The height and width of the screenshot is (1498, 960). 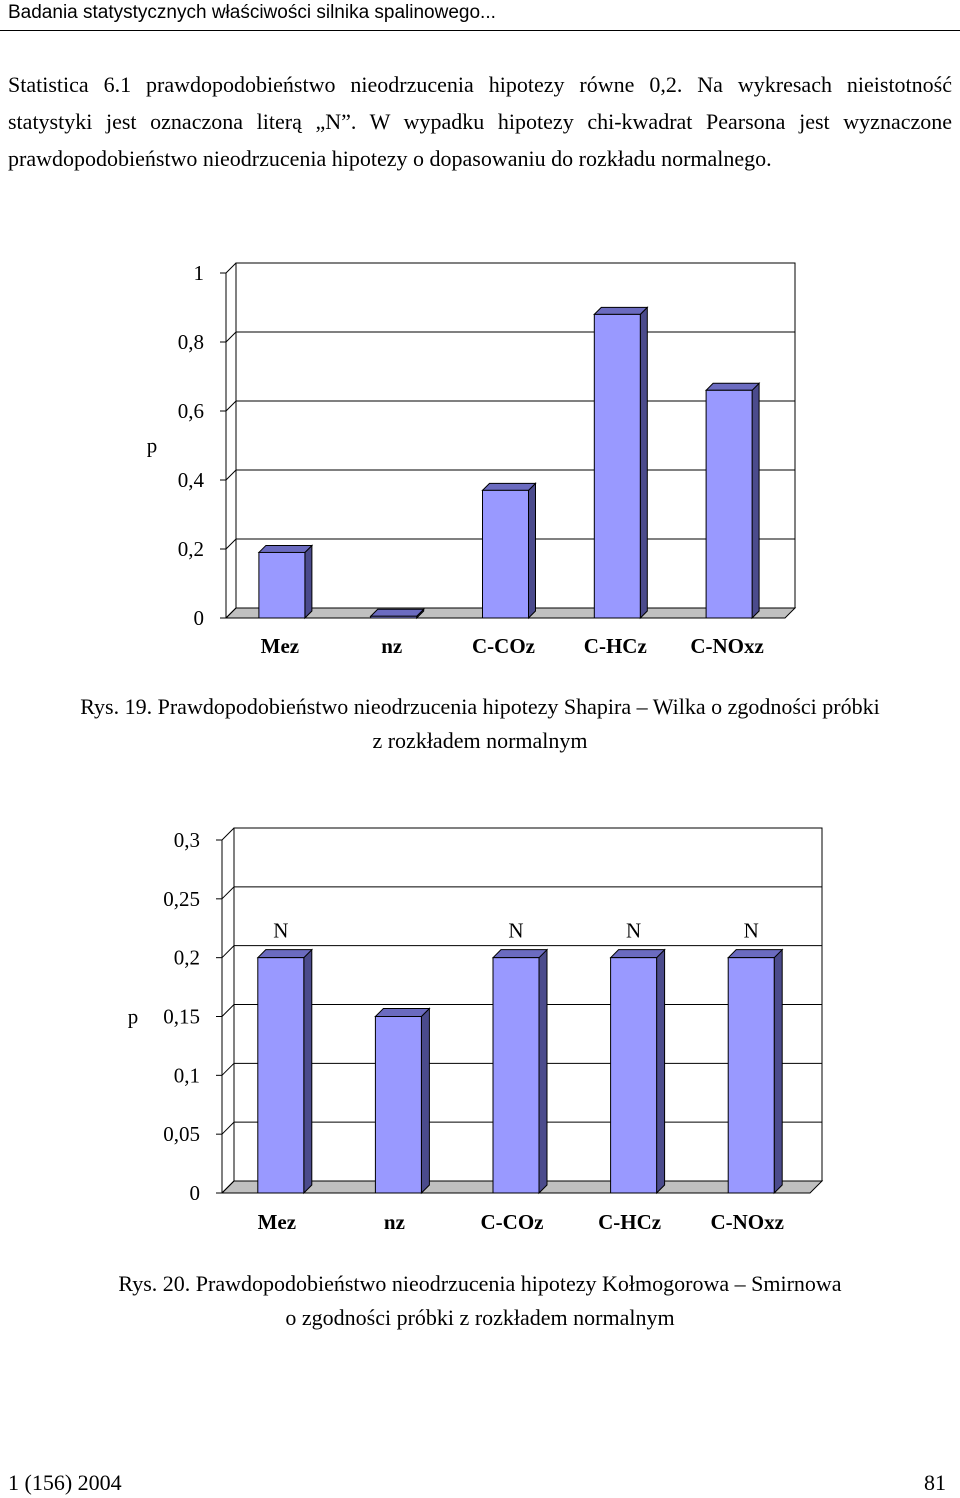 What do you see at coordinates (187, 1075) in the screenshot?
I see `y-tick-label: 0,1` at bounding box center [187, 1075].